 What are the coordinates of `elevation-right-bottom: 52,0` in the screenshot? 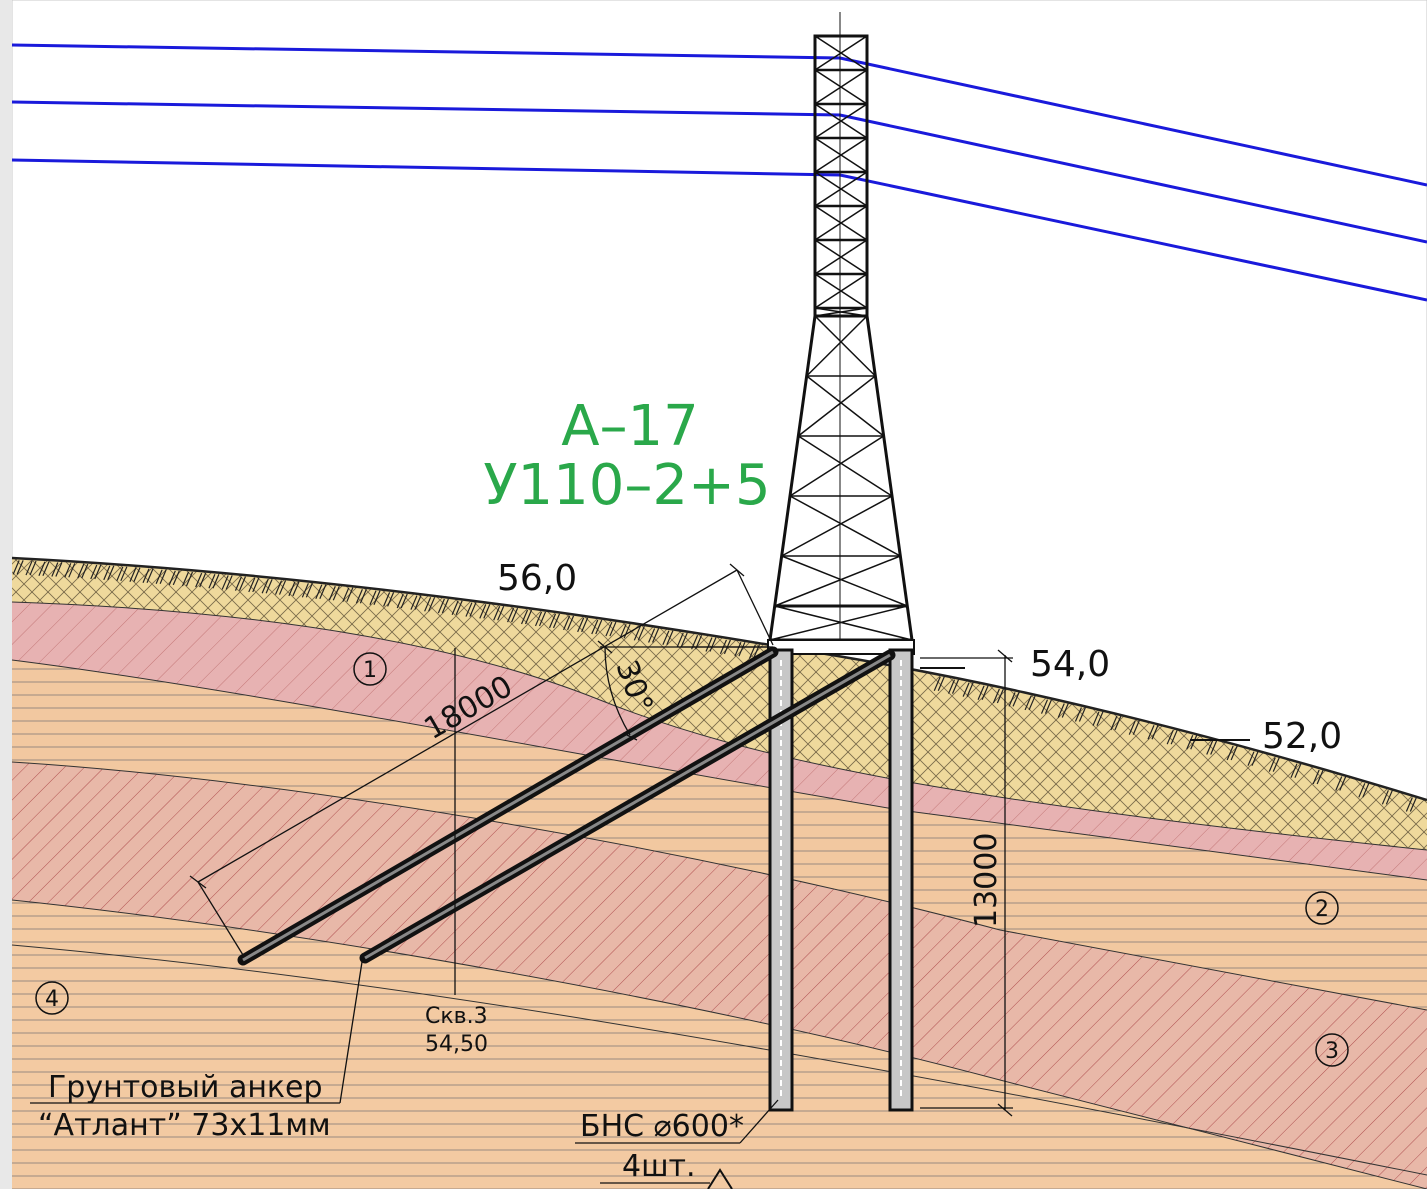 It's located at (1302, 736).